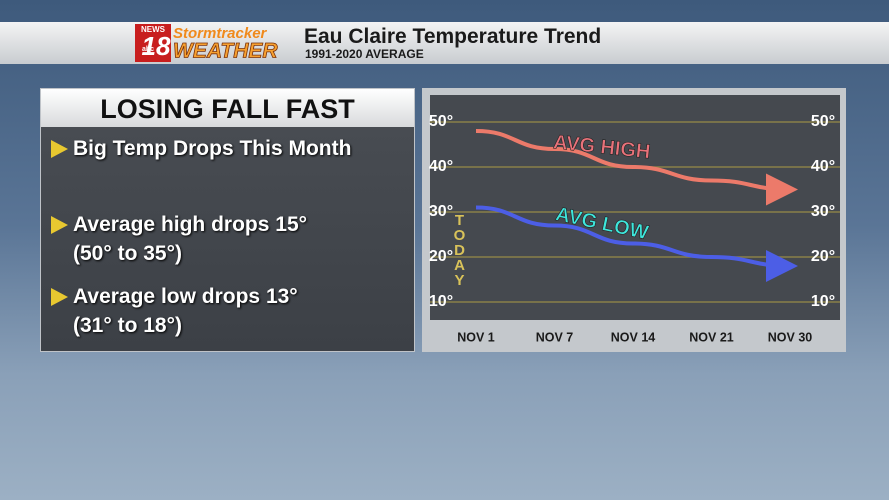 The width and height of the screenshot is (889, 500). What do you see at coordinates (711, 337) in the screenshot?
I see `x-tick-label: NOV 21` at bounding box center [711, 337].